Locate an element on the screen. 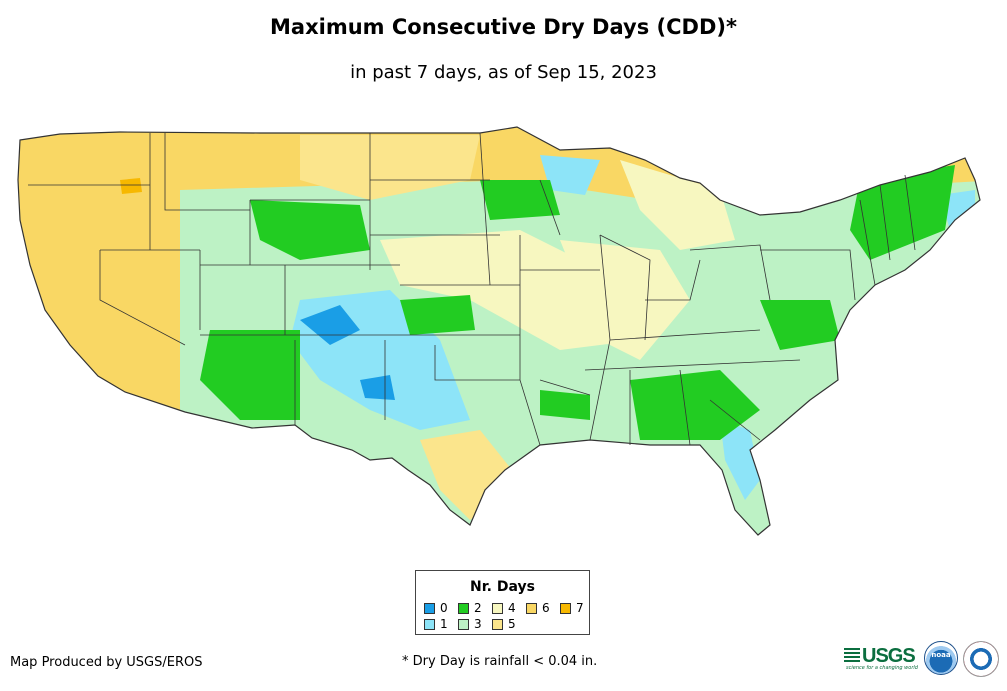 This screenshot has width=1007, height=691. region-2-days-wyoming is located at coordinates (310, 230).